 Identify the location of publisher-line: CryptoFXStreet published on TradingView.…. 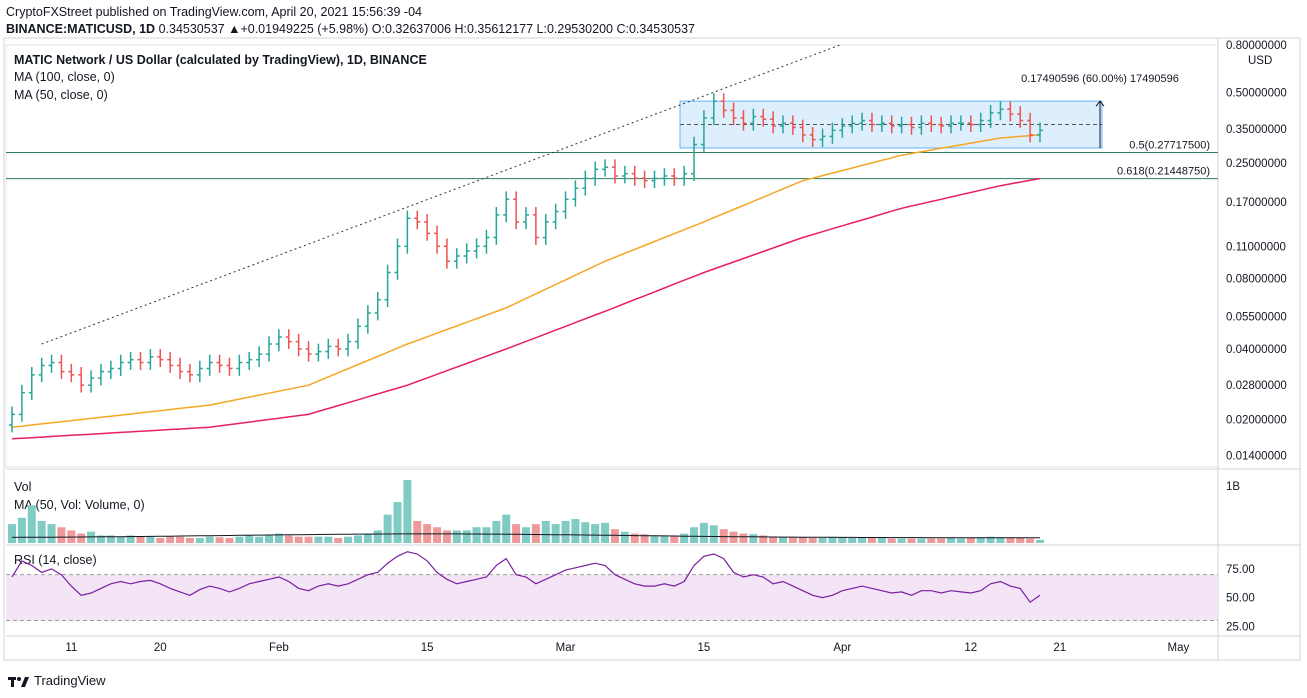
(214, 12).